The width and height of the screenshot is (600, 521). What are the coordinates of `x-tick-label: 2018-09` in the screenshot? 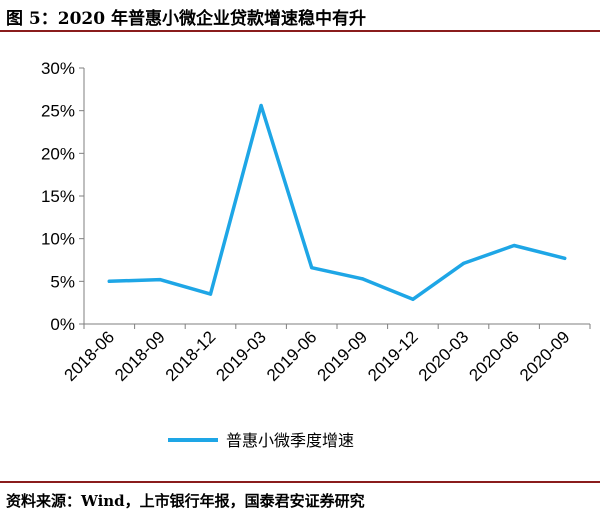 It's located at (140, 356).